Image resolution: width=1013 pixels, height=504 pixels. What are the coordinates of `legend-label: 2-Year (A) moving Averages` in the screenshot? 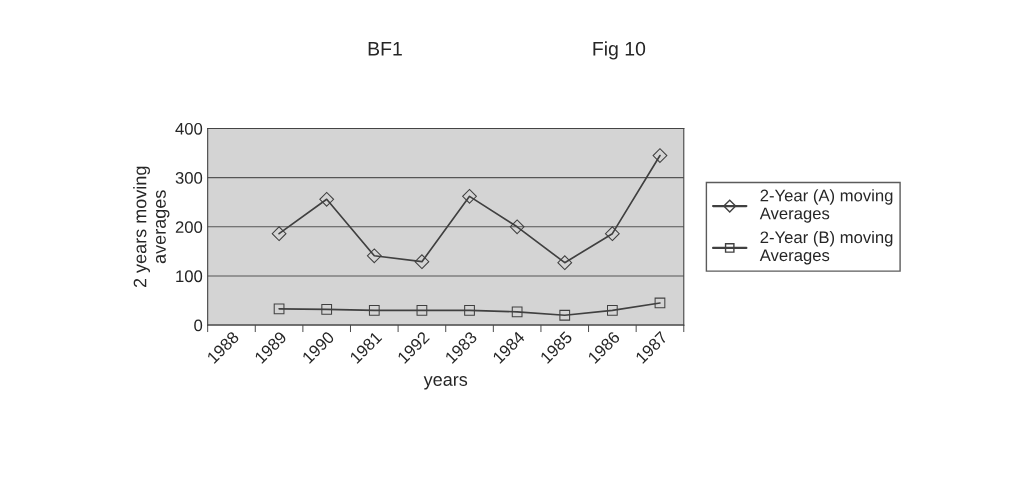 It's located at (826, 206).